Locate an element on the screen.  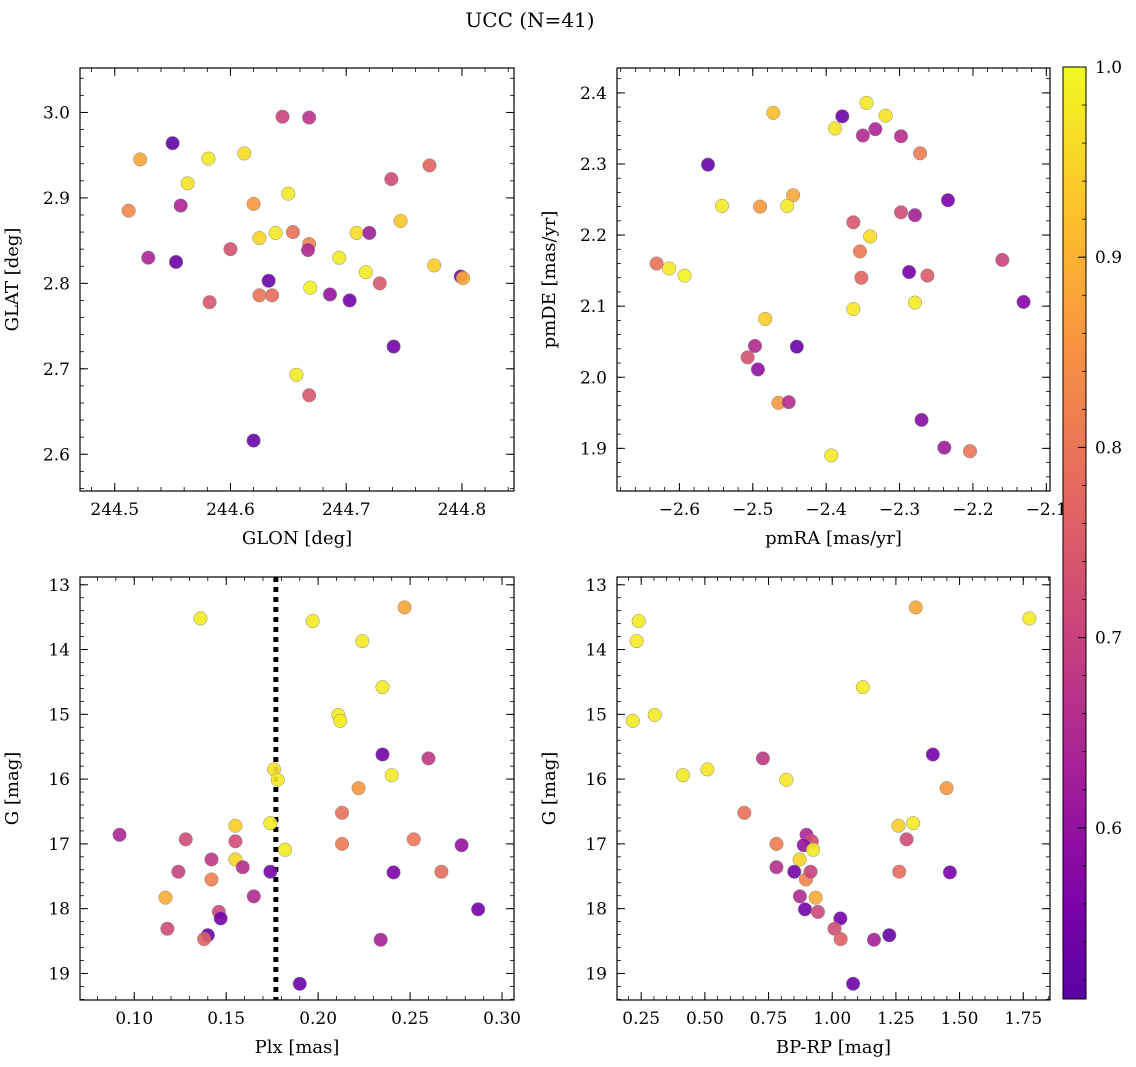
x-tick-label: 0.10 is located at coordinates (134, 1019).